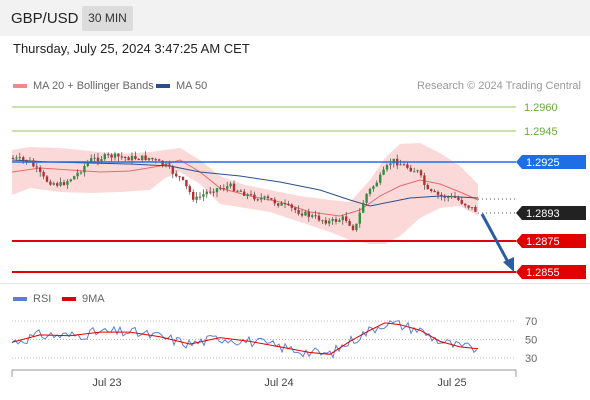  What do you see at coordinates (93, 299) in the screenshot?
I see `legend-9ma-label: 9MA` at bounding box center [93, 299].